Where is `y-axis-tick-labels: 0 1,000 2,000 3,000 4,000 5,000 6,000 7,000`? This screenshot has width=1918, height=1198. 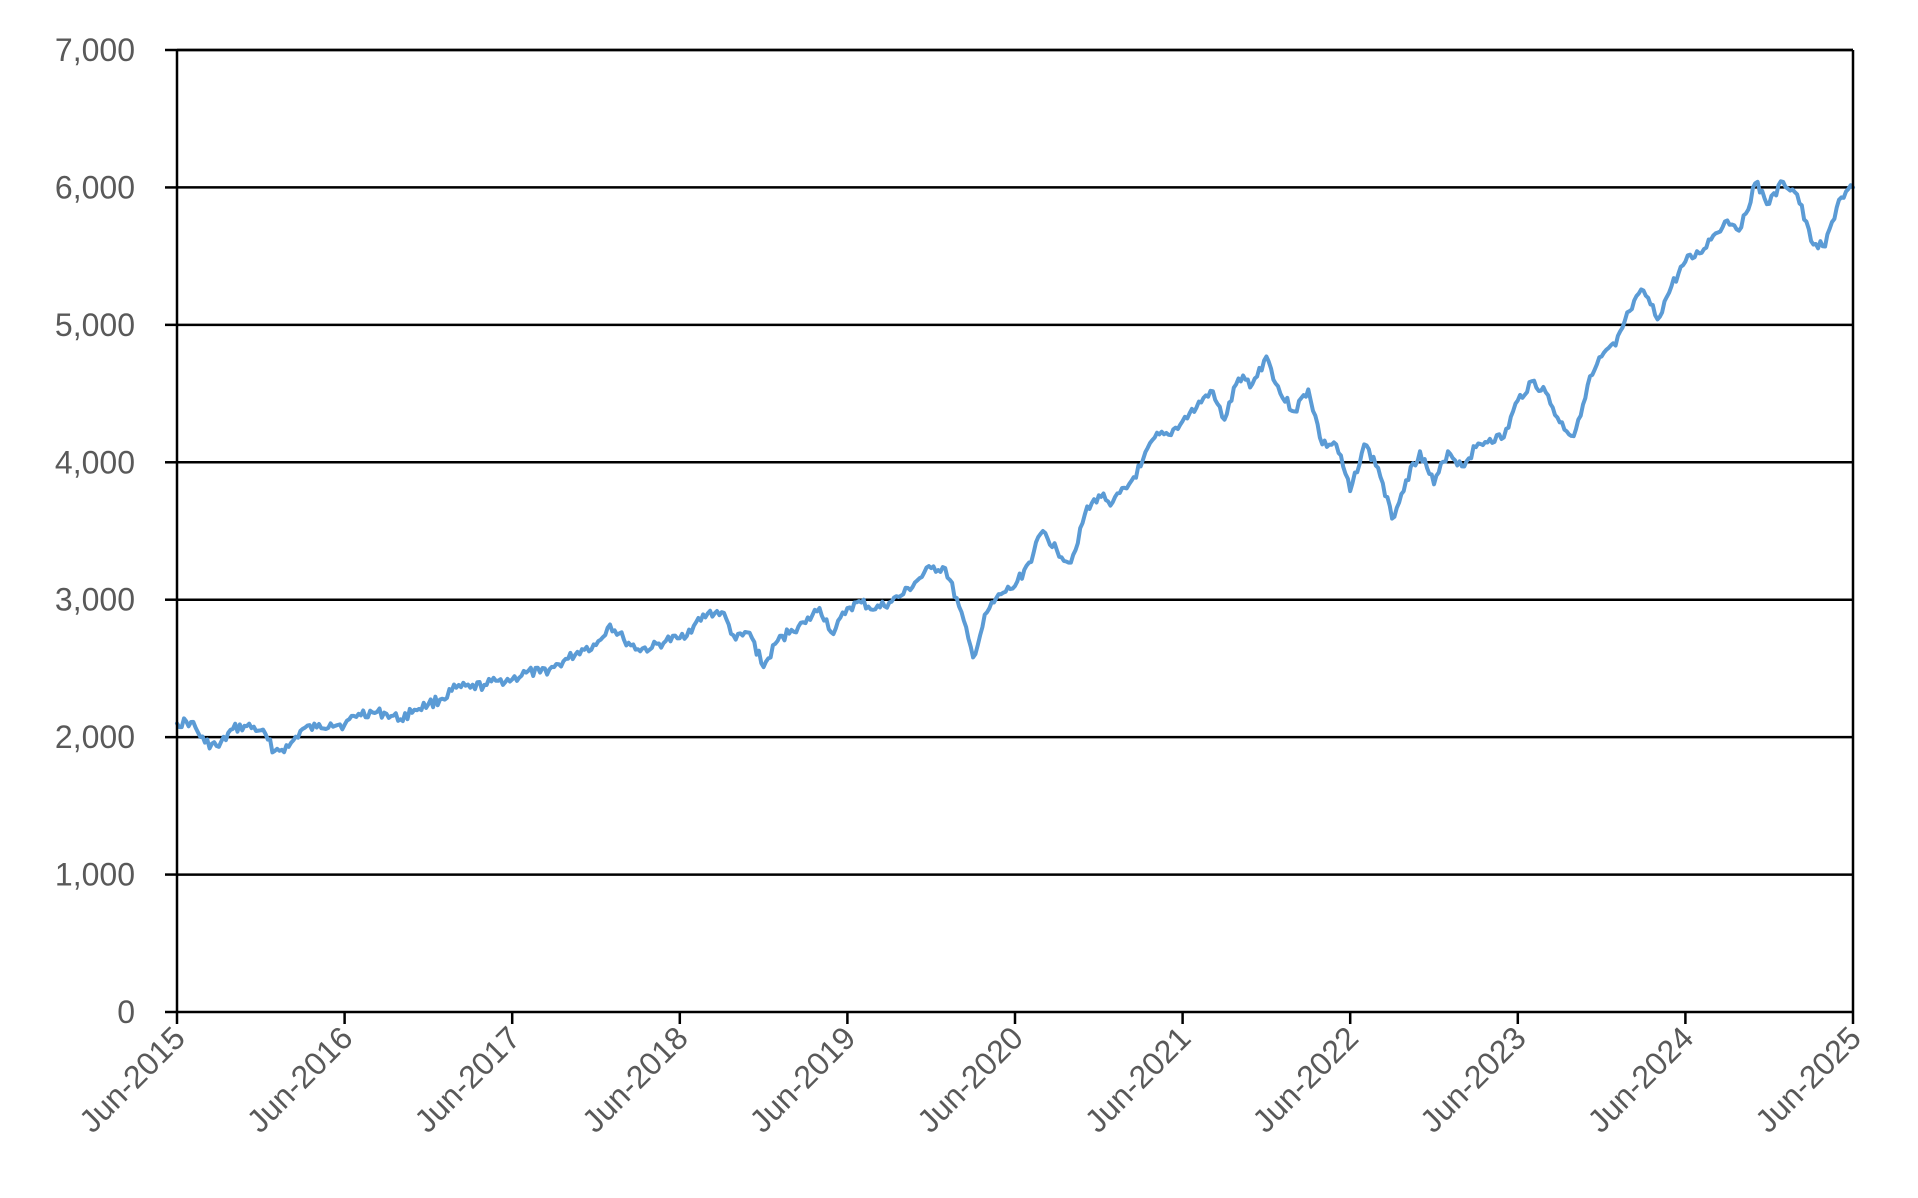 y-axis-tick-labels: 0 1,000 2,000 3,000 4,000 5,000 6,000 7,000 is located at coordinates (95, 531).